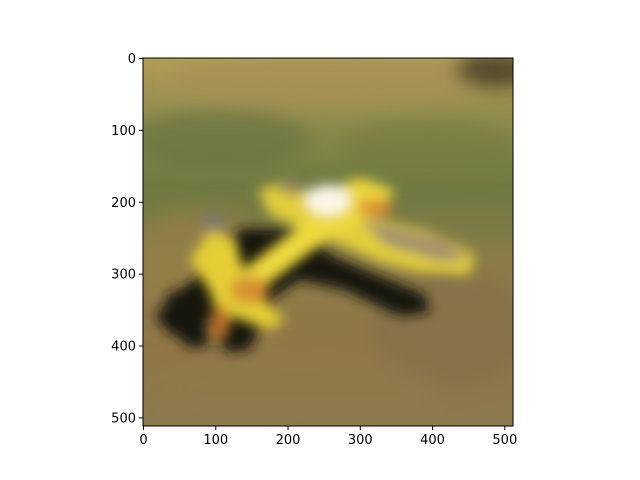  I want to click on y-tick-label: 400, so click(123, 347).